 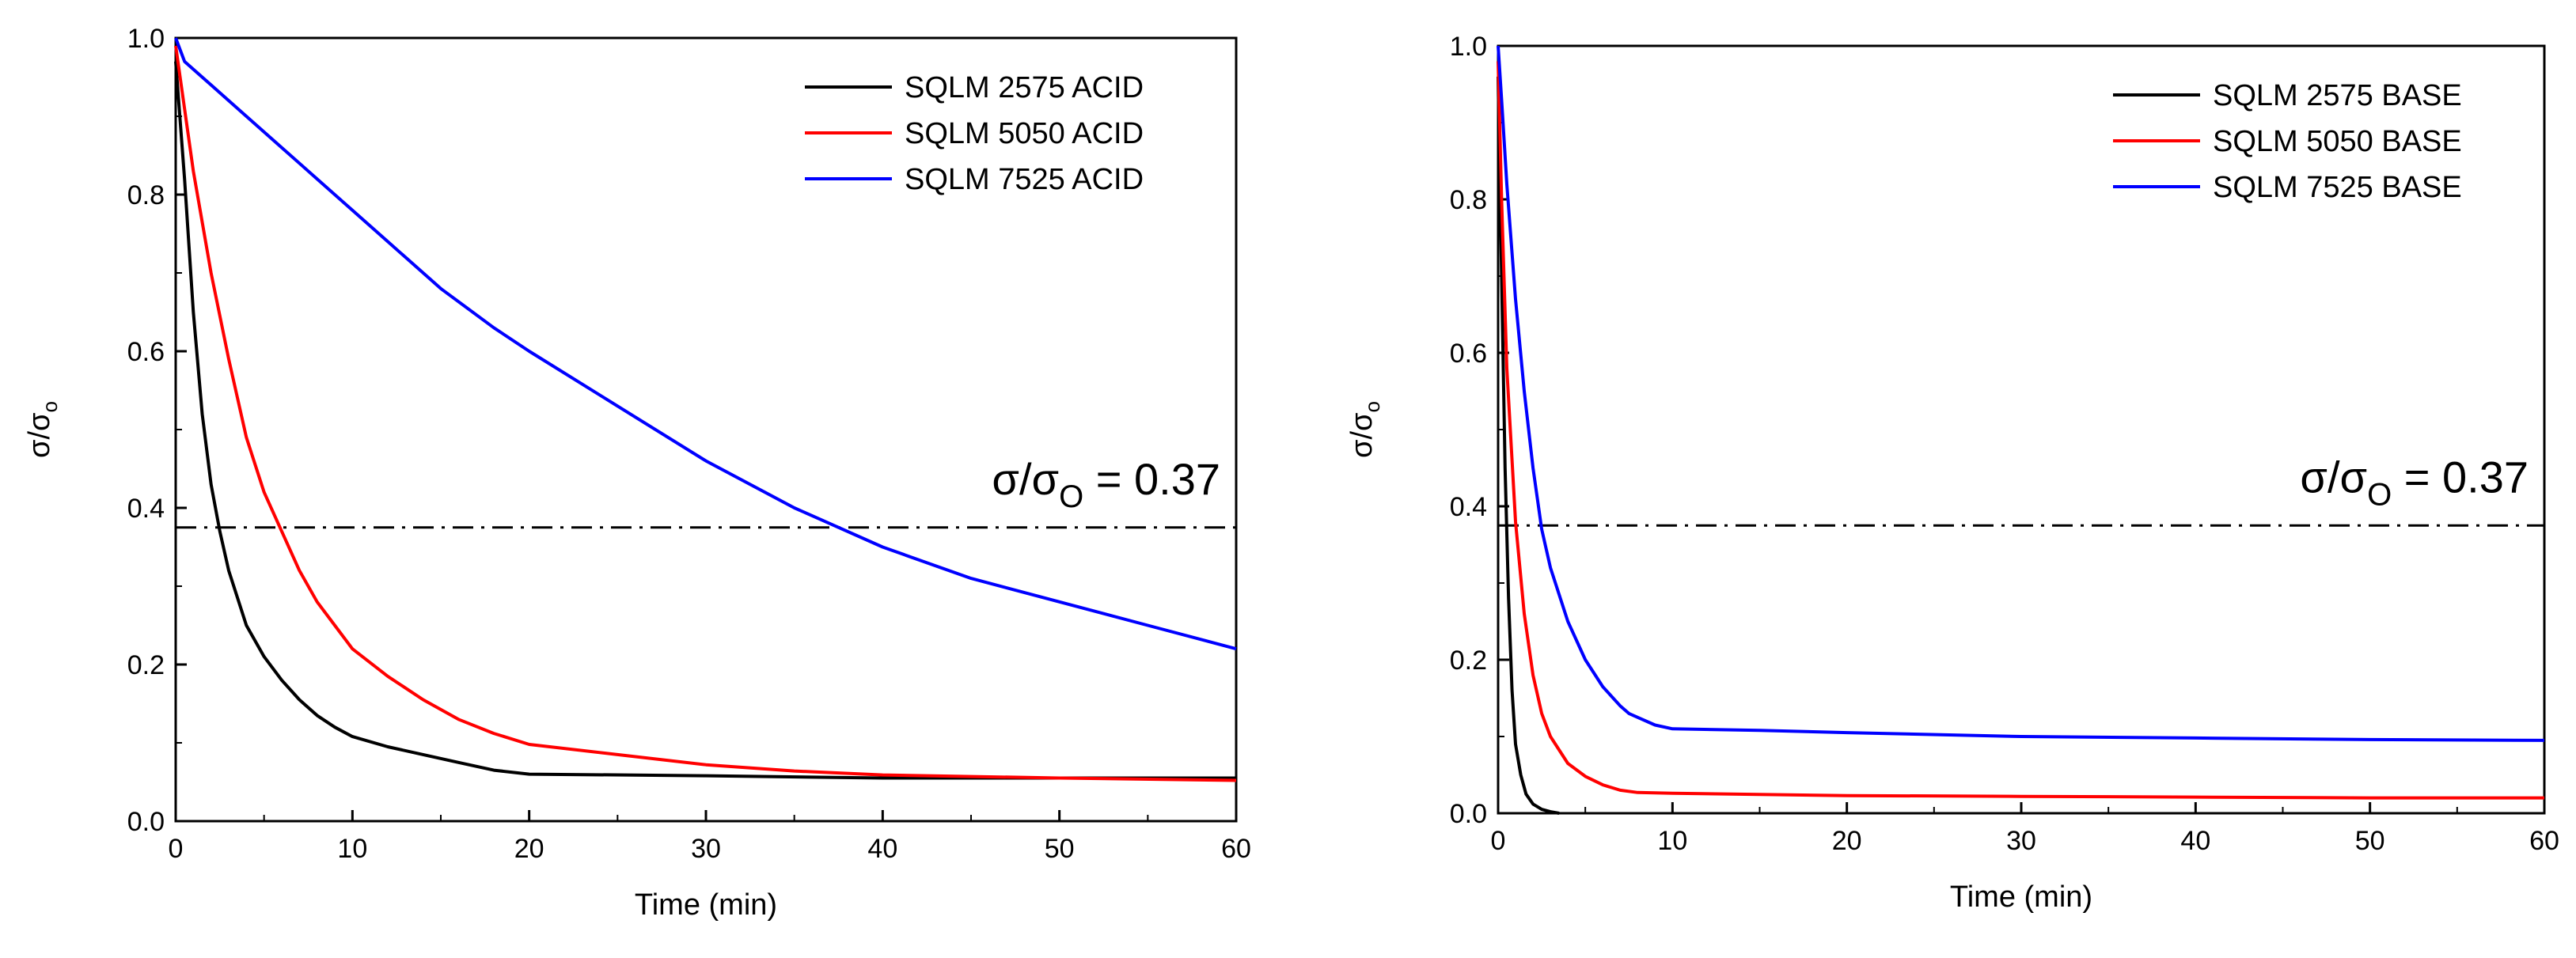 What do you see at coordinates (2337, 95) in the screenshot?
I see `legend-label: SQLM 2575 BASE` at bounding box center [2337, 95].